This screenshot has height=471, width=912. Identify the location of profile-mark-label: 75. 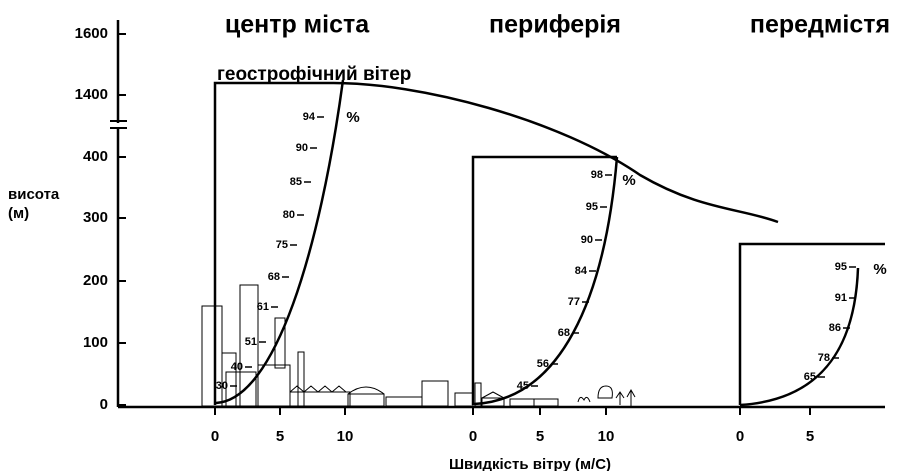
(282, 245).